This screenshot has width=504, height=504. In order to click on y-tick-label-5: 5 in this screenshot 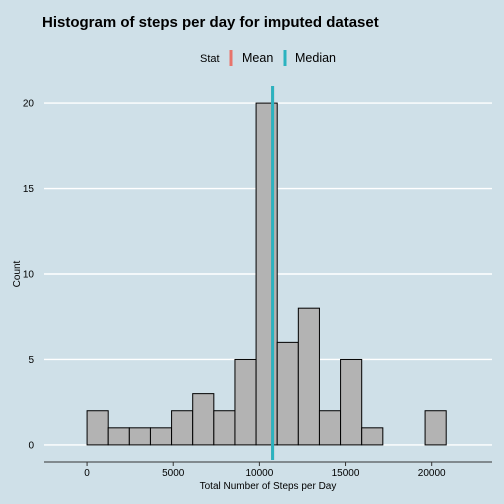, I will do `click(31, 360)`.